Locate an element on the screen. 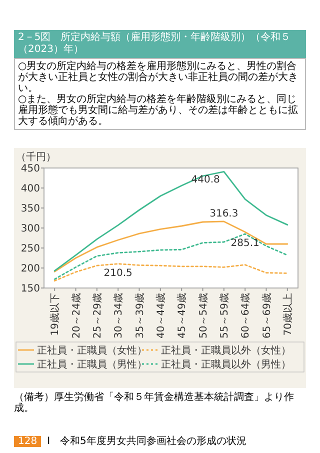 The height and width of the screenshot is (453, 320). text: Ⅰ 令和5年度男女共同参画社会の形成の状況 is located at coordinates (146, 441).